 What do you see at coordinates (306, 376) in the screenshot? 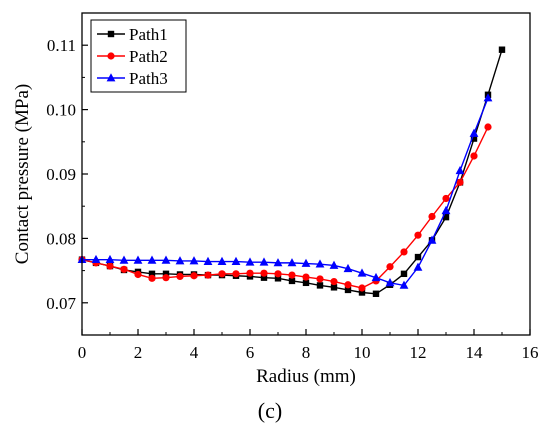
I see `x-axis-label: Radius (mm)` at bounding box center [306, 376].